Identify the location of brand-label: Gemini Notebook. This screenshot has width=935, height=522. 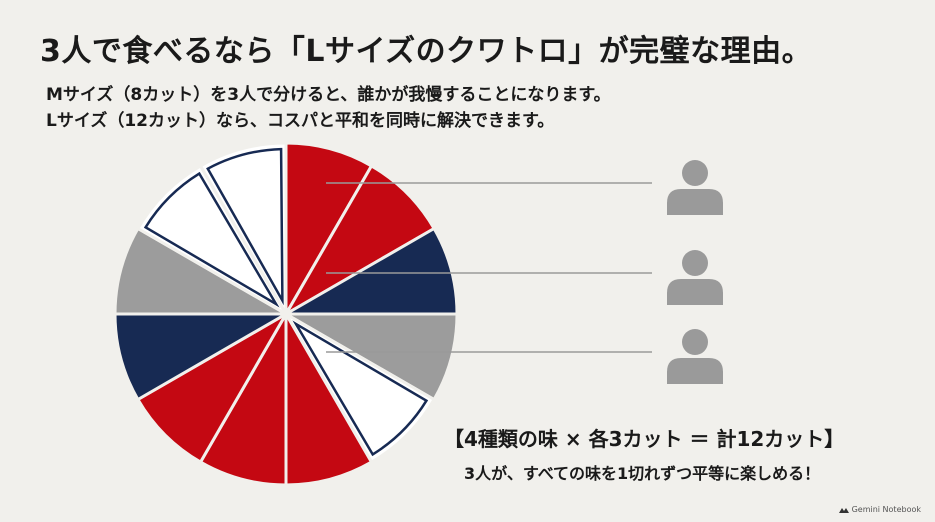
(886, 509).